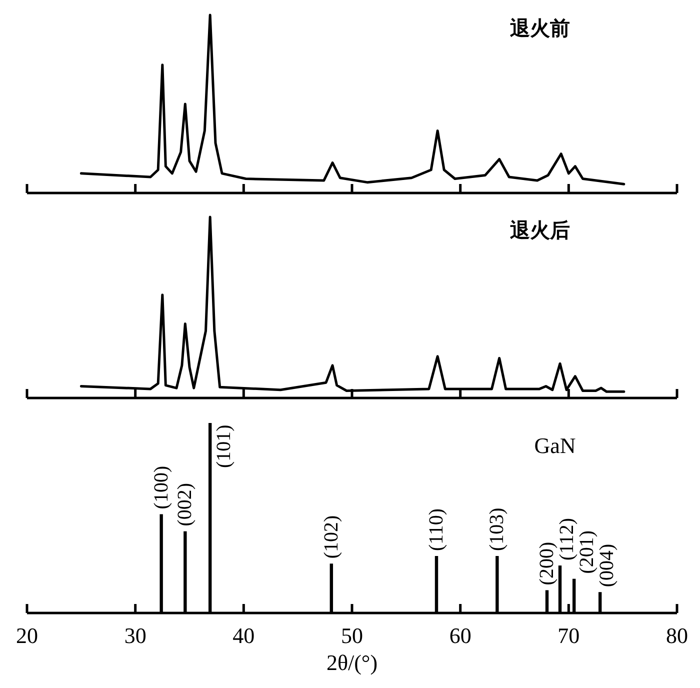 The image size is (700, 688). What do you see at coordinates (540, 29) in the screenshot?
I see `annotation: 退火前` at bounding box center [540, 29].